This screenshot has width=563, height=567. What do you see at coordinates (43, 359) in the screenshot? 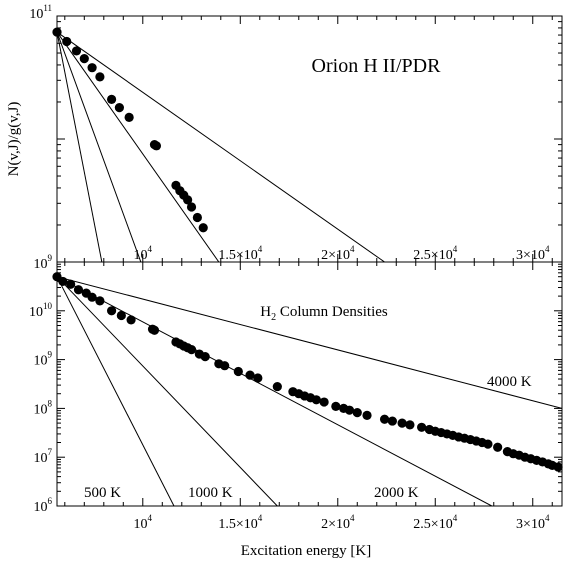
I see `bottom-y-tick-label: 10⁹` at bounding box center [43, 359].